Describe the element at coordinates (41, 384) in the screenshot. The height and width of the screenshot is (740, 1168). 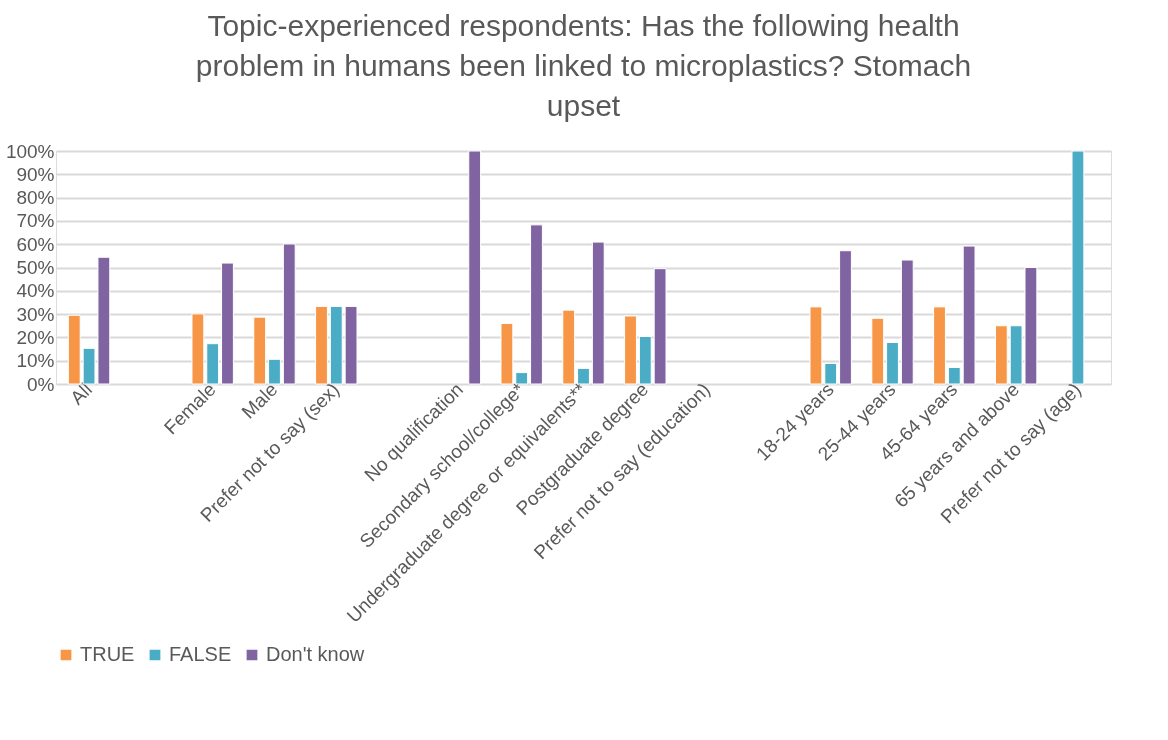
I see `y-tick-label: 0%` at that location.